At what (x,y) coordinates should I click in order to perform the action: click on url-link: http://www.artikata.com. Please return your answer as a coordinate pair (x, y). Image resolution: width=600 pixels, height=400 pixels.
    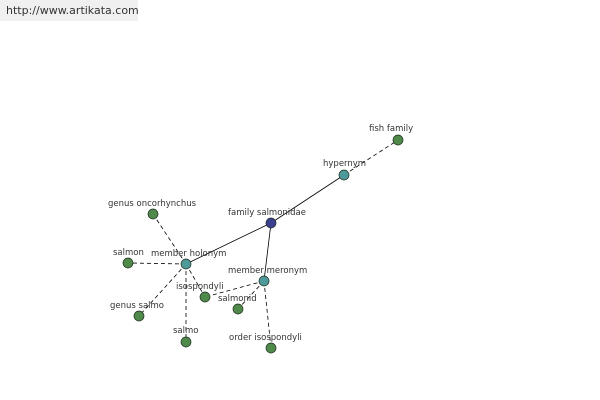
    Looking at the image, I should click on (72, 10).